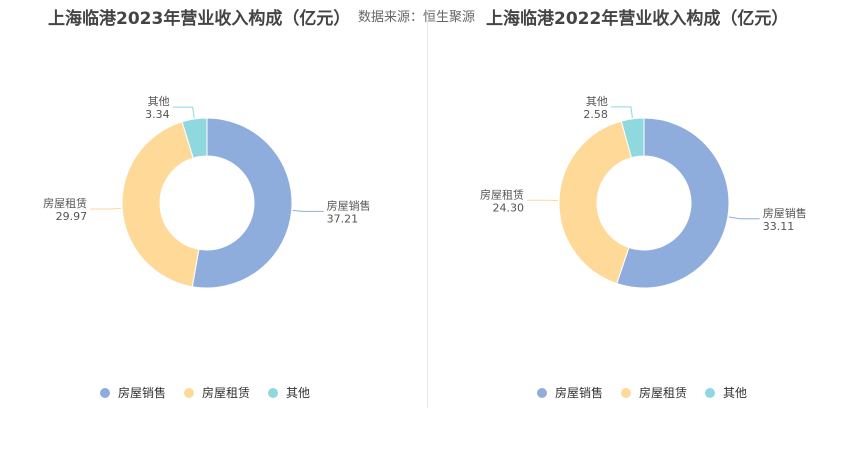 This screenshot has width=850, height=458. I want to click on slice-value-rental: 24.30, so click(509, 207).